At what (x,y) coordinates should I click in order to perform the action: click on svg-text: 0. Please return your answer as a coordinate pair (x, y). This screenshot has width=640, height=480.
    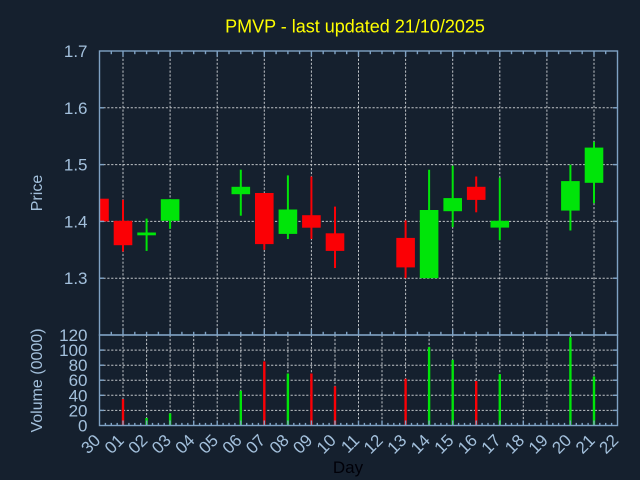
    Looking at the image, I should click on (82, 426).